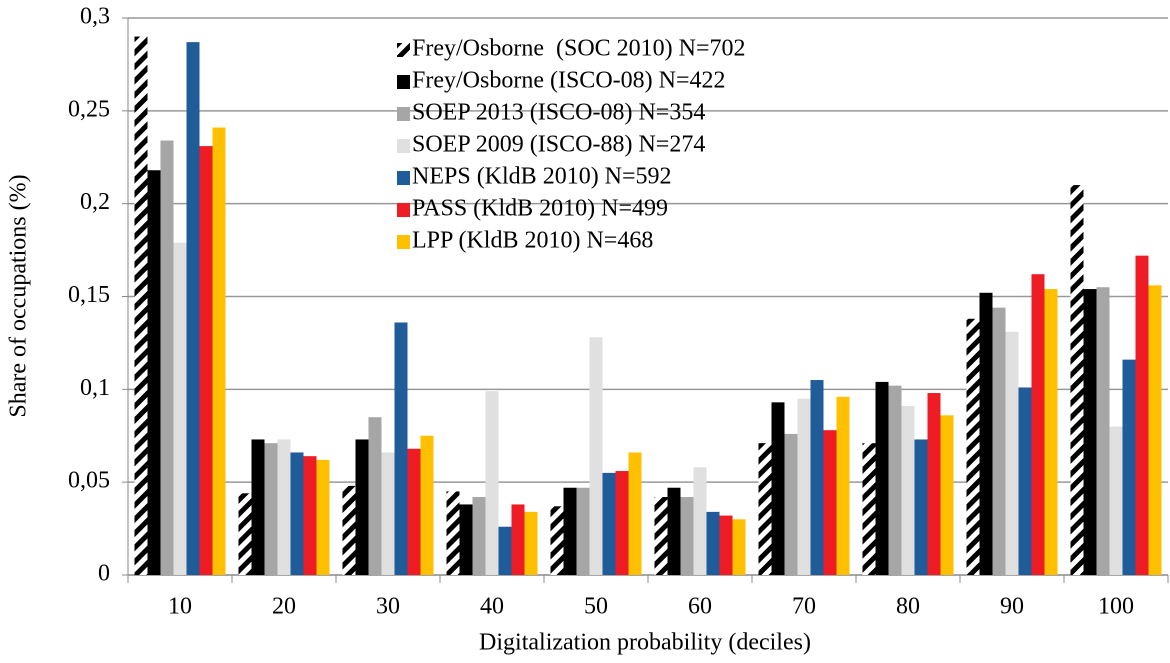 The height and width of the screenshot is (663, 1170). I want to click on x-tick-label: 20, so click(284, 607).